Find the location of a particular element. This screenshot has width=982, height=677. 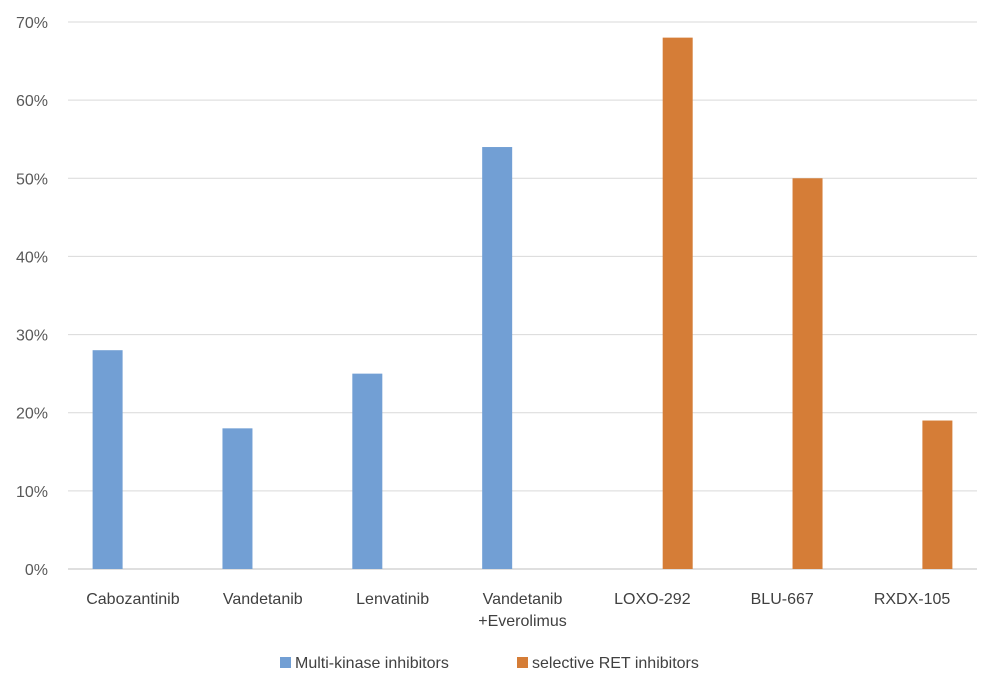

y-tick-label: 40% is located at coordinates (32, 257).